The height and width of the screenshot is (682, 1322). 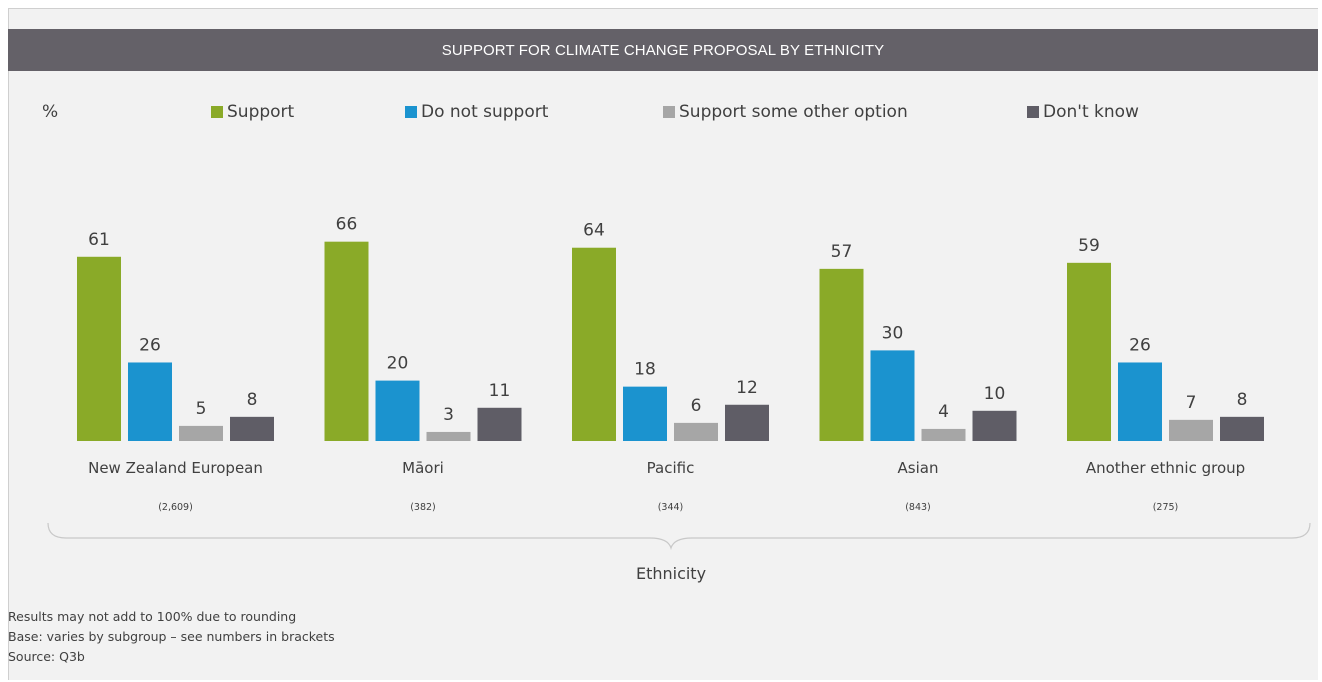 What do you see at coordinates (669, 112) in the screenshot?
I see `legend-swatch-other-option` at bounding box center [669, 112].